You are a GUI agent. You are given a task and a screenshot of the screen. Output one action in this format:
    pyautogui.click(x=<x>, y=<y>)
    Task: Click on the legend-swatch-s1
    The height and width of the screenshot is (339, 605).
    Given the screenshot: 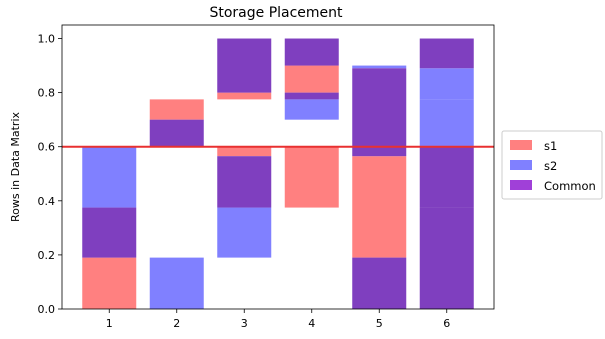 What is the action you would take?
    pyautogui.click(x=521, y=145)
    